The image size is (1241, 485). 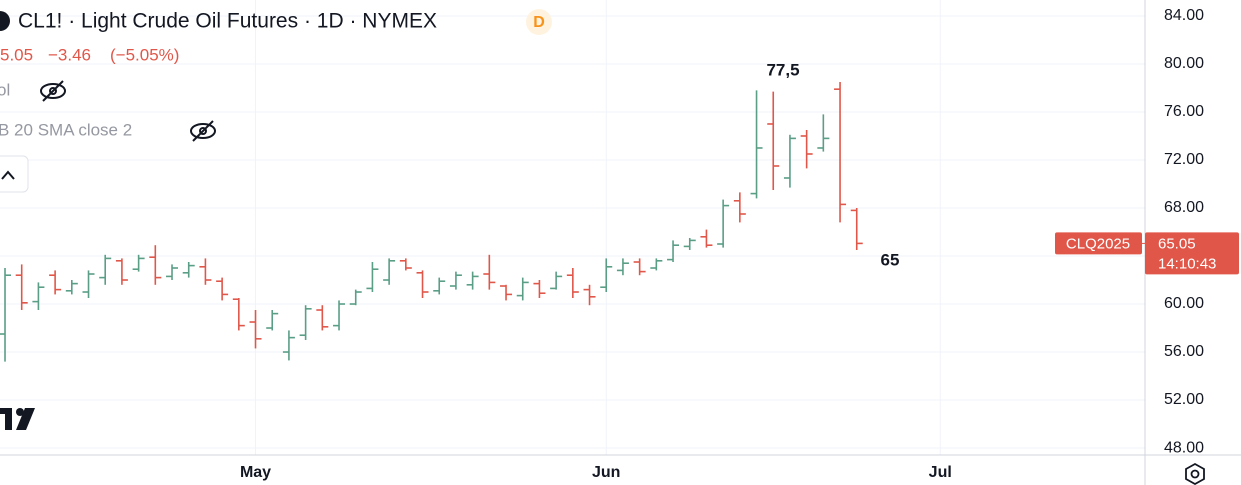 What do you see at coordinates (1184, 303) in the screenshot?
I see `y-tick-label: 60.00` at bounding box center [1184, 303].